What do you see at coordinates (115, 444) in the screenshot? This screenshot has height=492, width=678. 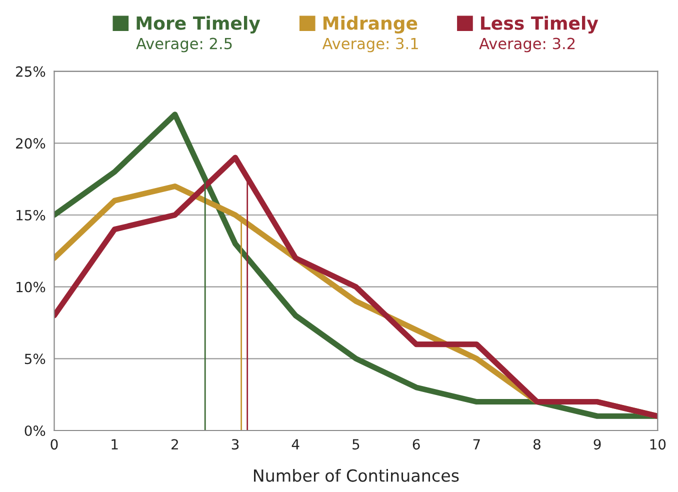 I see `x-tick-label: 1` at bounding box center [115, 444].